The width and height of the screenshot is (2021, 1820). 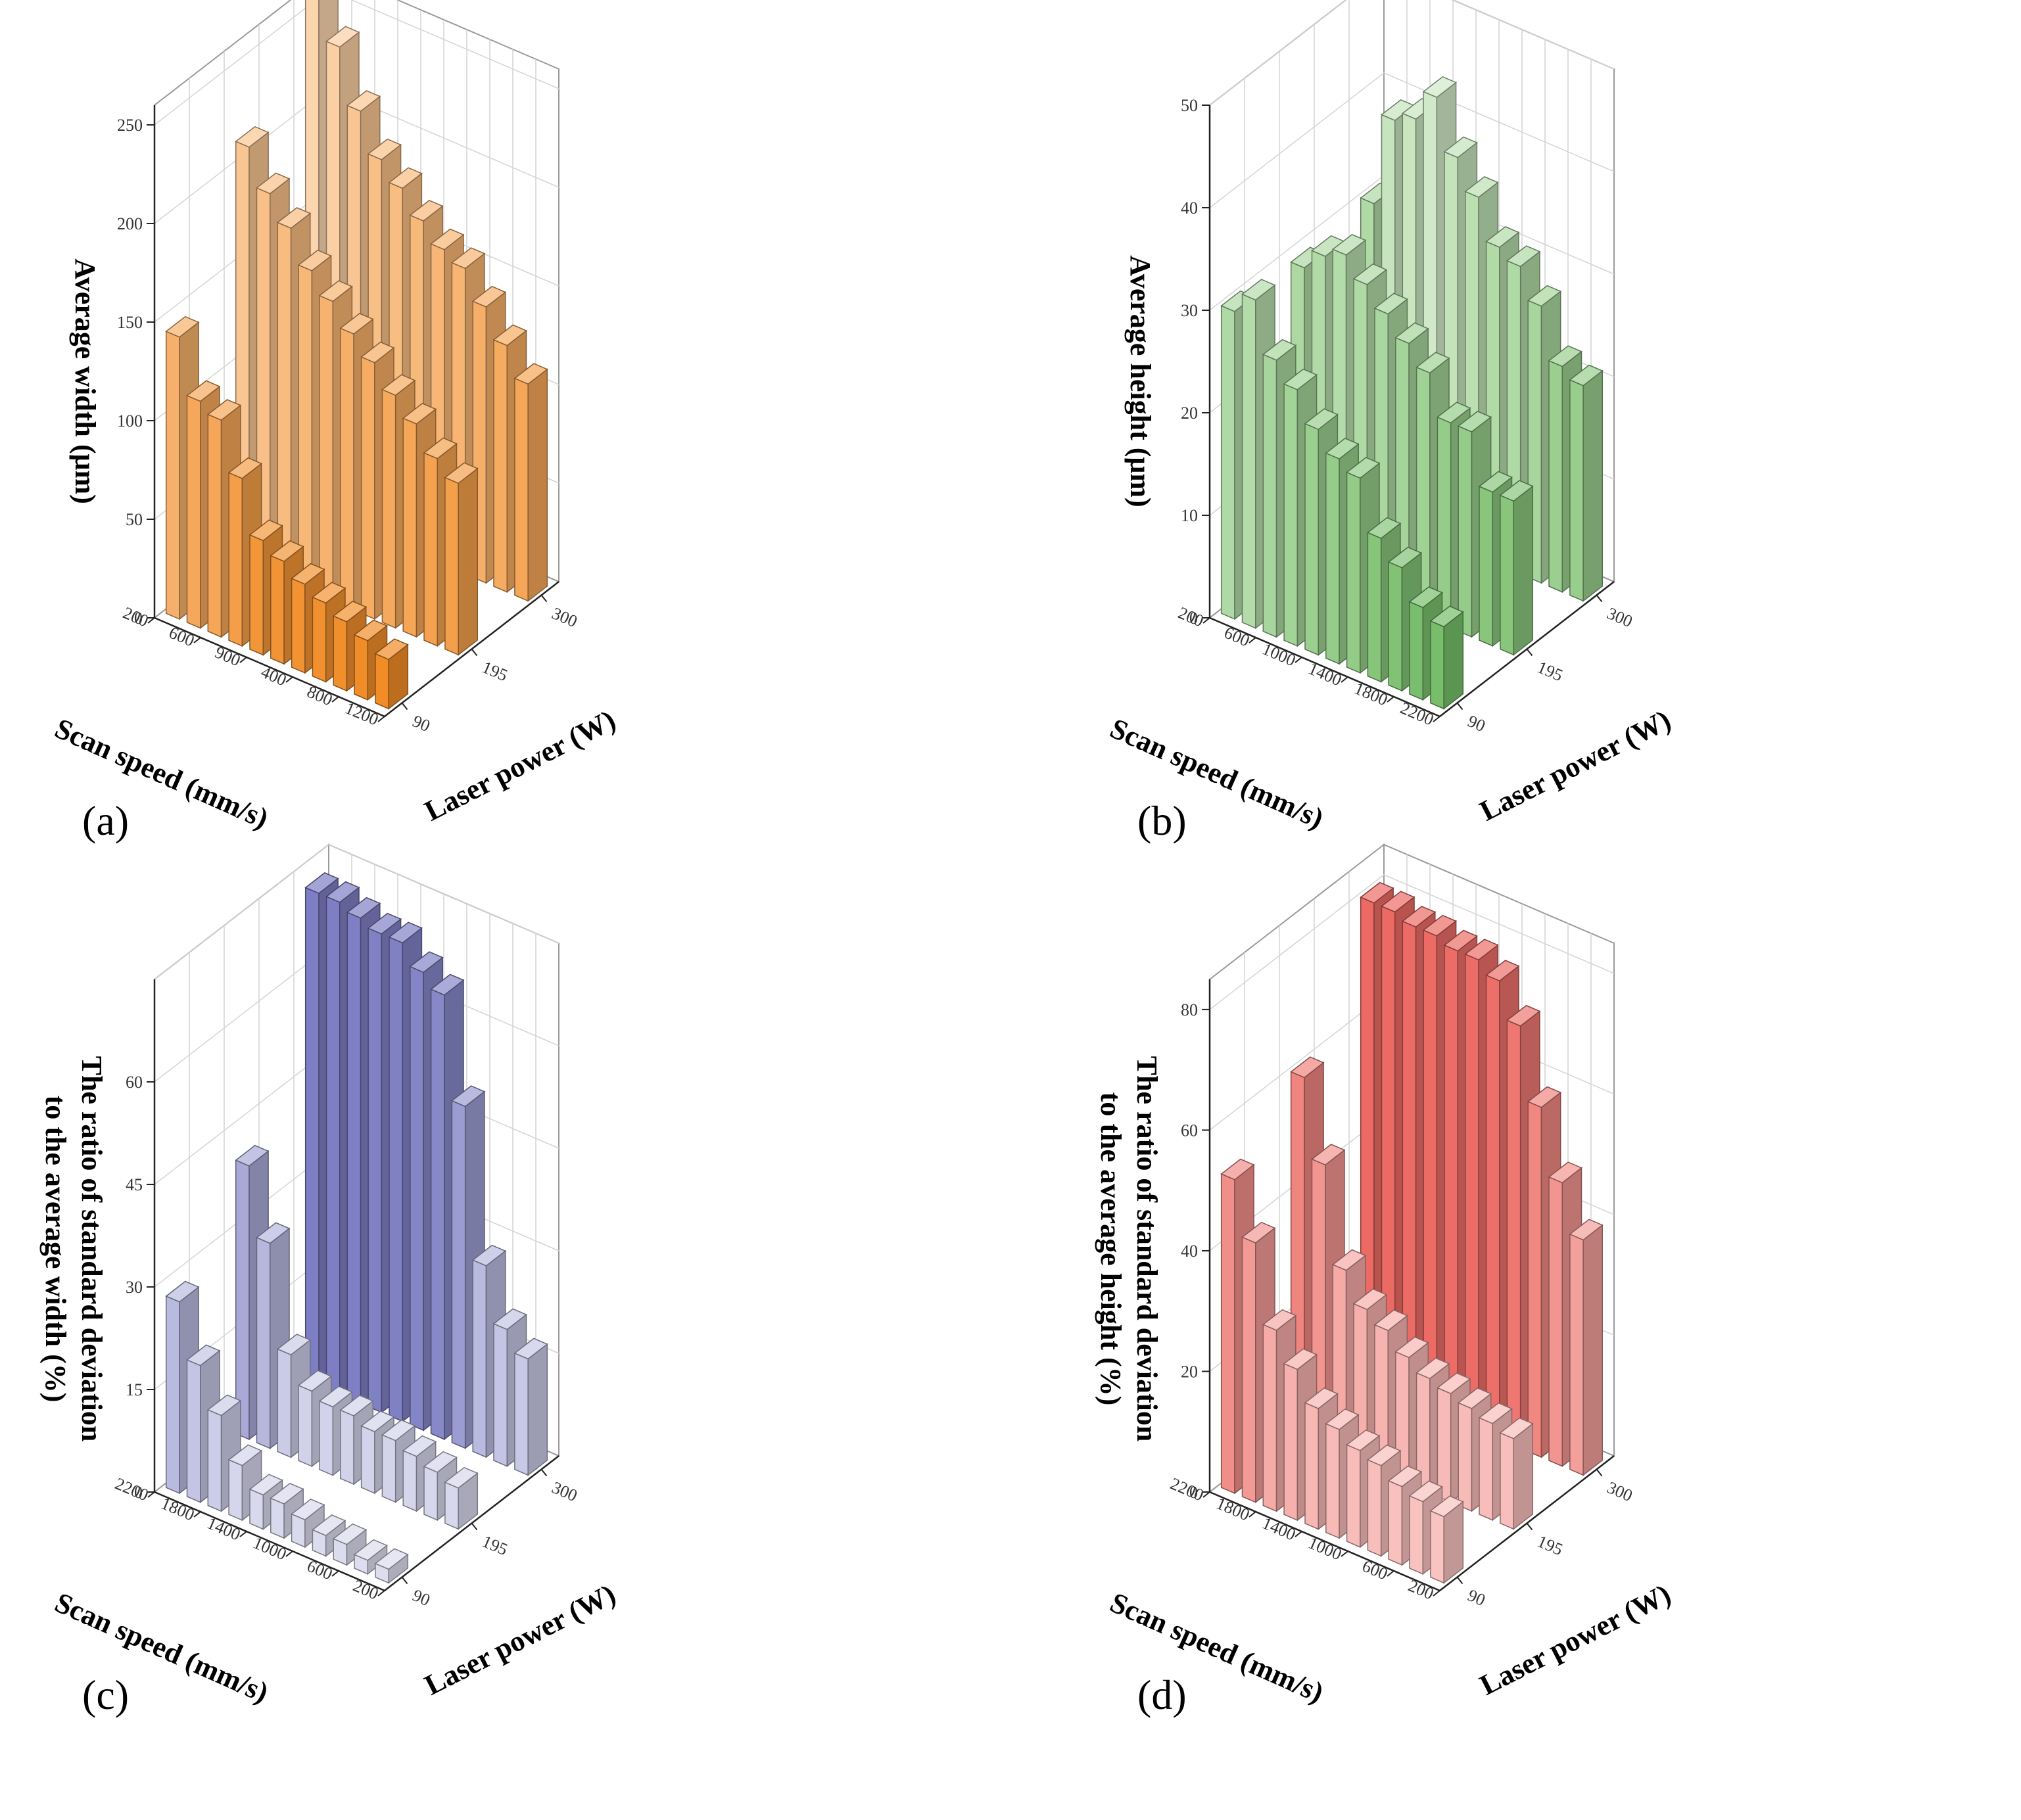 I want to click on panel-d-scan-tick-label: 200, so click(x=1422, y=1590).